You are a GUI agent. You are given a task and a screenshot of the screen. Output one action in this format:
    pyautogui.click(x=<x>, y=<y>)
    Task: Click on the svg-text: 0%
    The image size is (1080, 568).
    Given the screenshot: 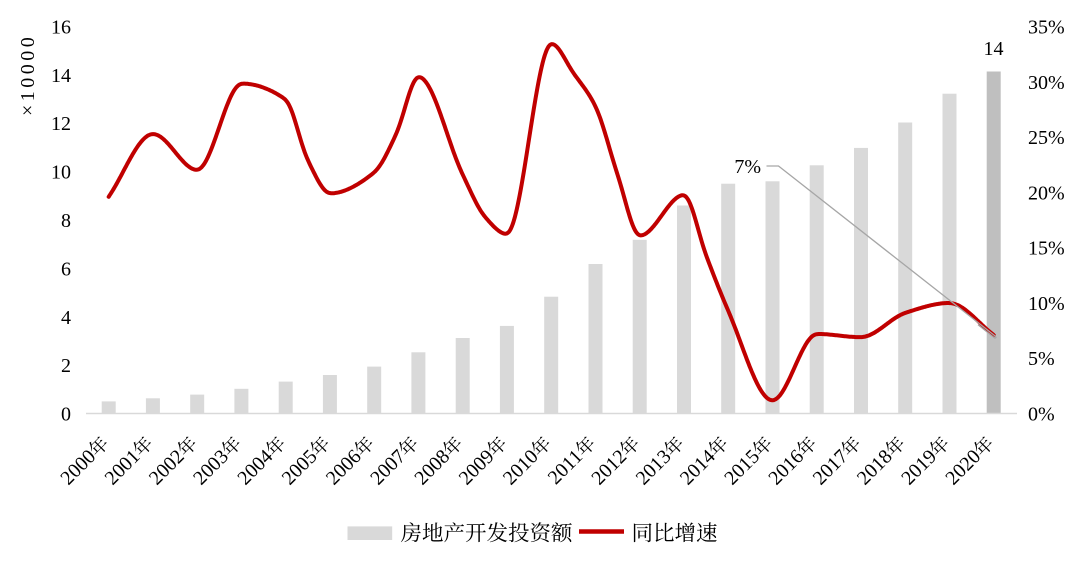 What is the action you would take?
    pyautogui.click(x=1041, y=415)
    